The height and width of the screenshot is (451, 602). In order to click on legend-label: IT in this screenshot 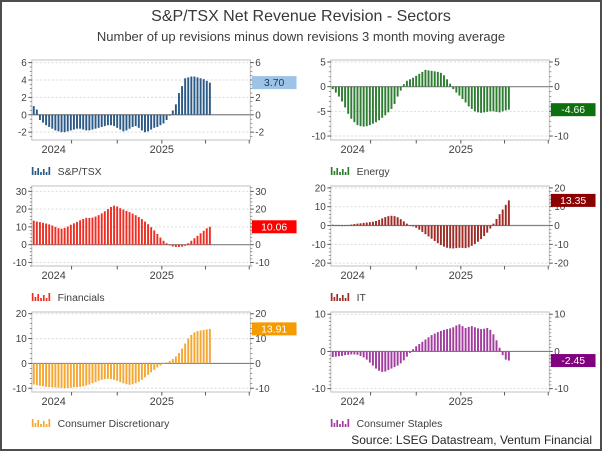, I will do `click(362, 298)`.